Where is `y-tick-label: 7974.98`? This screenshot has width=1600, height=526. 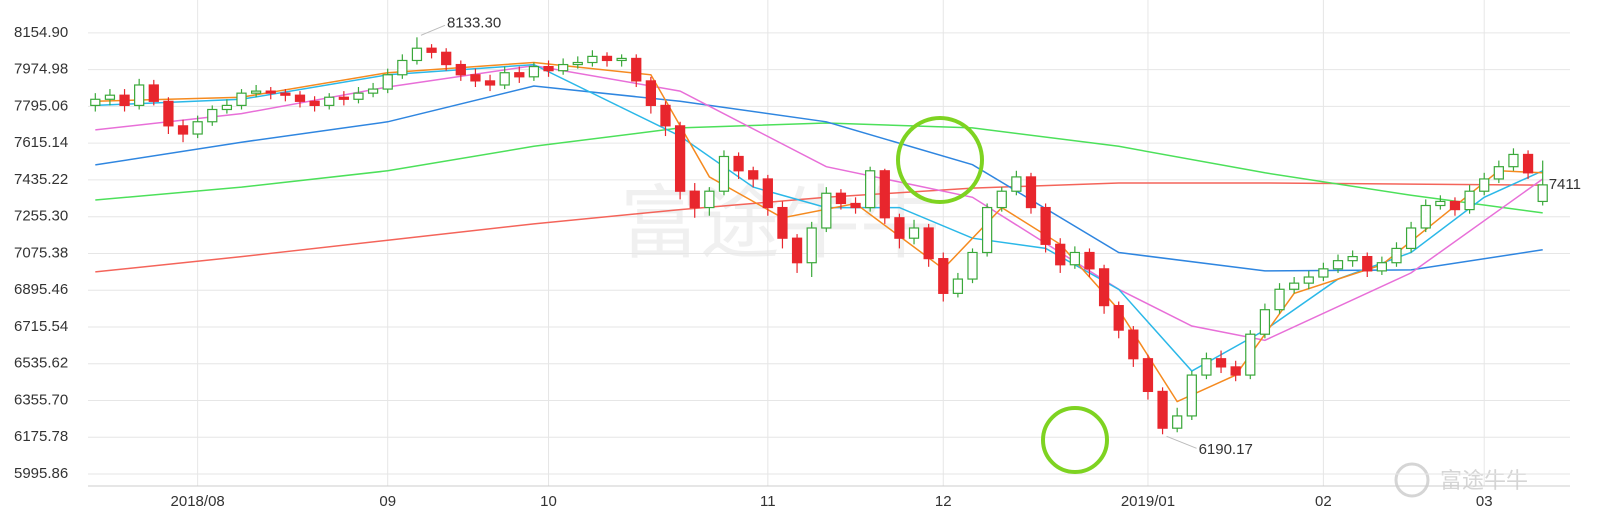
y-tick-label: 7974.98 is located at coordinates (41, 69).